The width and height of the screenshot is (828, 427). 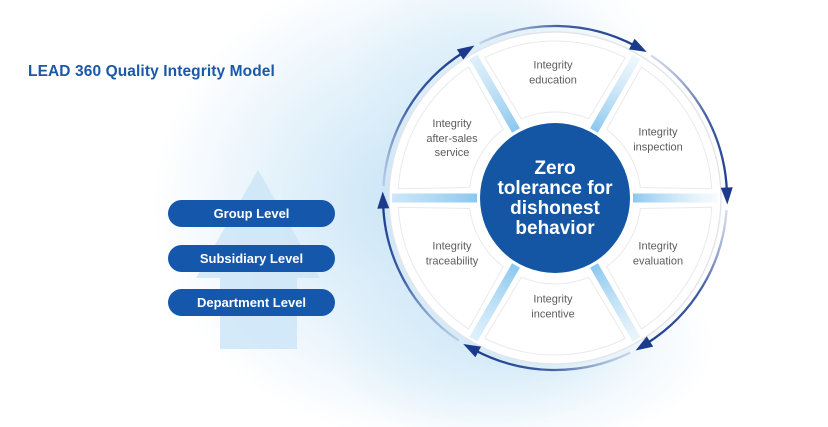 What do you see at coordinates (452, 139) in the screenshot?
I see `segment-label-after-sales-service: Integrity after-sales service` at bounding box center [452, 139].